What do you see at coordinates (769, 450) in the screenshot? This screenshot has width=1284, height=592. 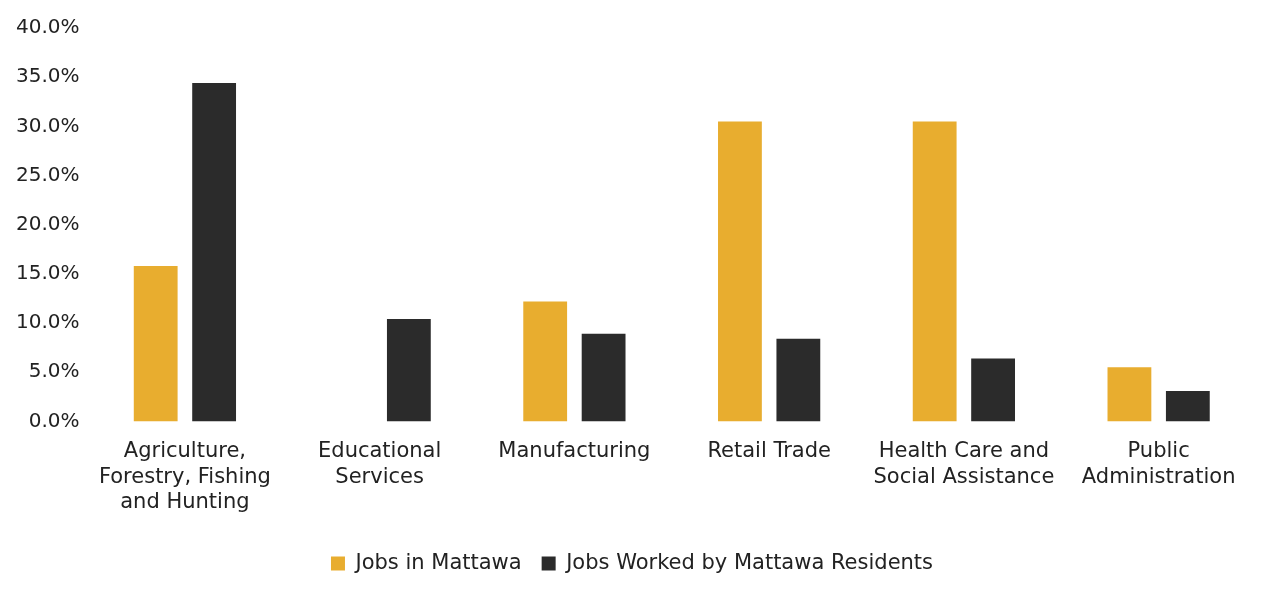 I see `x-tick-label: Retail Trade` at bounding box center [769, 450].